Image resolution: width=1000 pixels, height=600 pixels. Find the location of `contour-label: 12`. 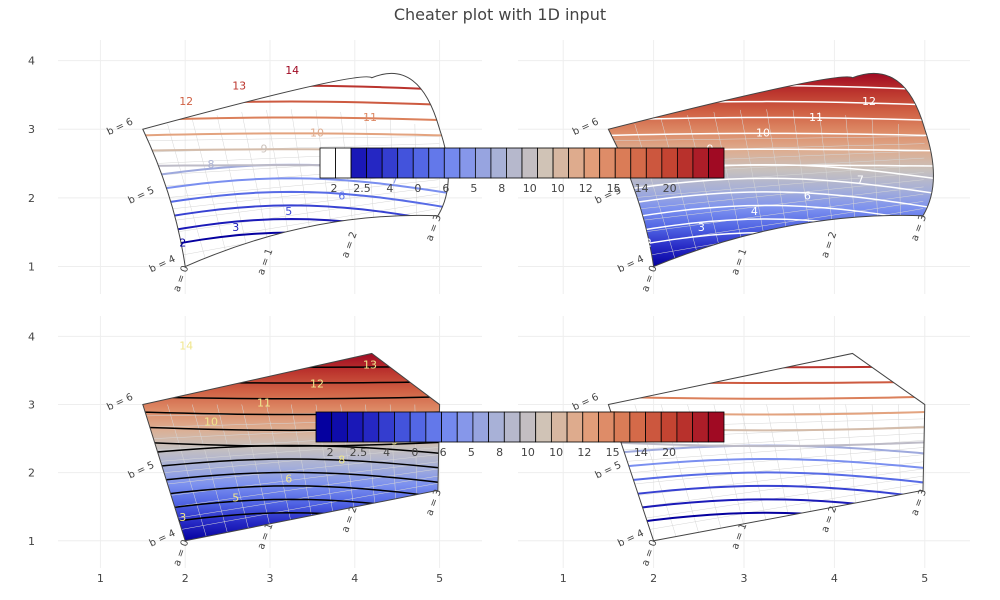

contour-label: 12 is located at coordinates (317, 384).